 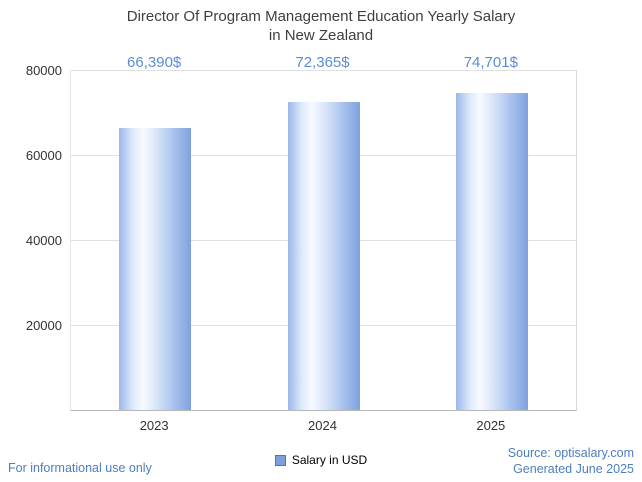 What do you see at coordinates (43, 70) in the screenshot?
I see `y-axis-tick-label: 80000` at bounding box center [43, 70].